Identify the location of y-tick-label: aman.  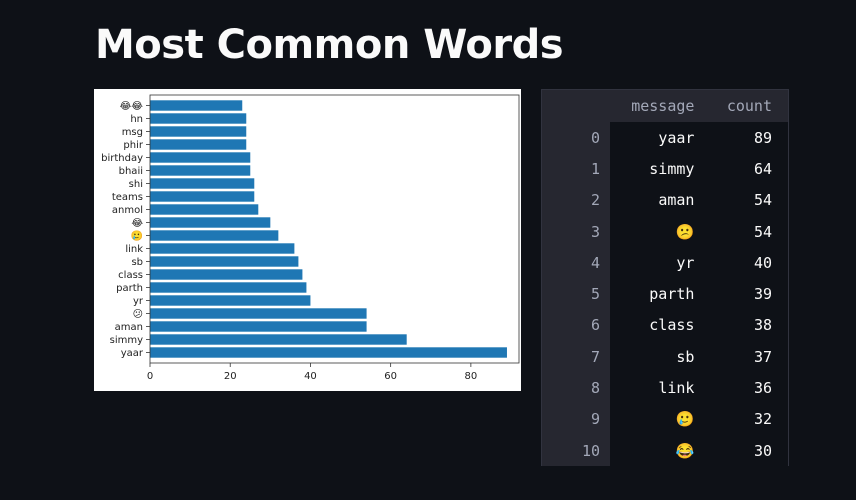
(129, 327).